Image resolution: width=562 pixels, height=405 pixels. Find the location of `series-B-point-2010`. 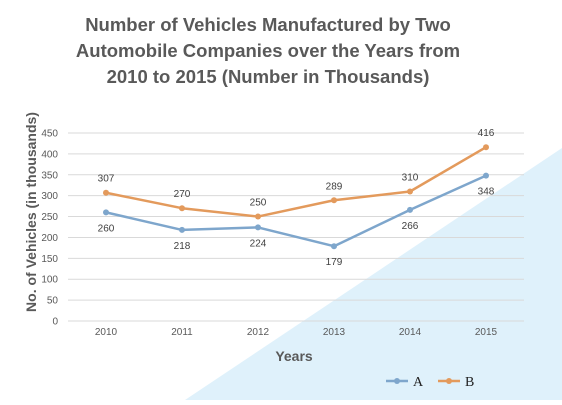

series-B-point-2010 is located at coordinates (106, 192).